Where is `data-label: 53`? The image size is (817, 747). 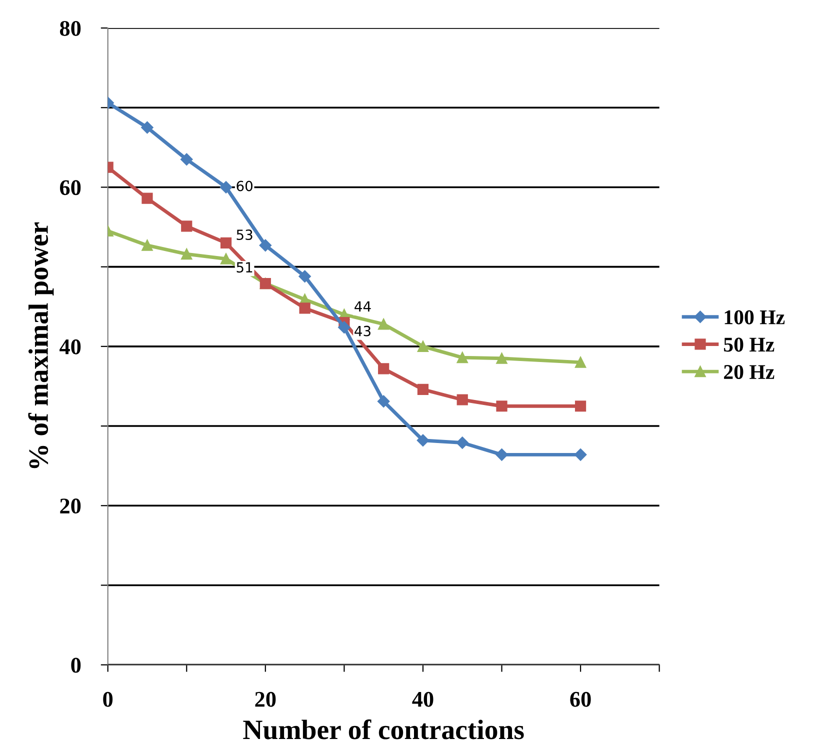
data-label: 53 is located at coordinates (244, 235).